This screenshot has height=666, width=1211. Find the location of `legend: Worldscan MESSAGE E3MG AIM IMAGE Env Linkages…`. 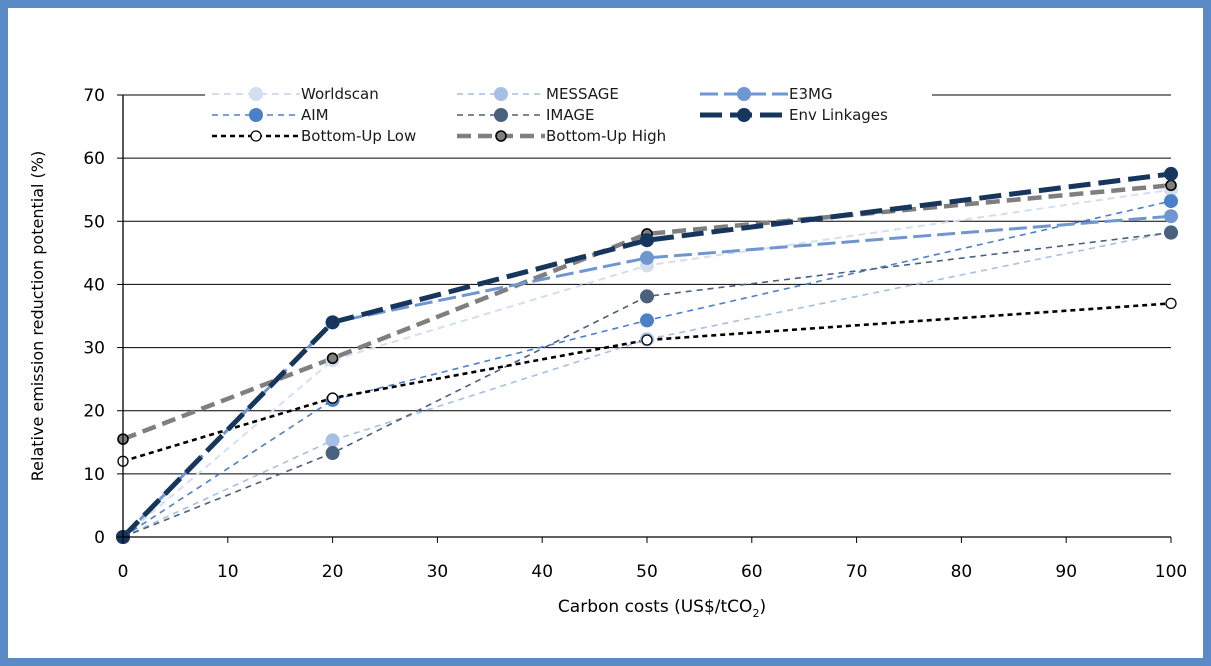

legend: Worldscan MESSAGE E3MG AIM IMAGE Env Linkages… is located at coordinates (550, 115).